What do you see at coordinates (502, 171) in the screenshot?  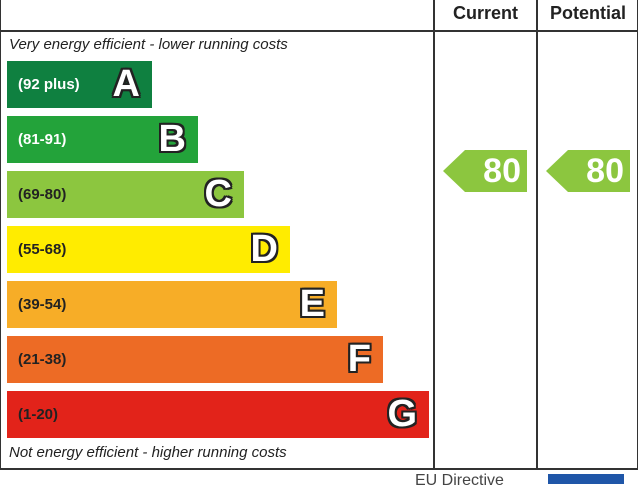 I see `current-rating-value: 80` at bounding box center [502, 171].